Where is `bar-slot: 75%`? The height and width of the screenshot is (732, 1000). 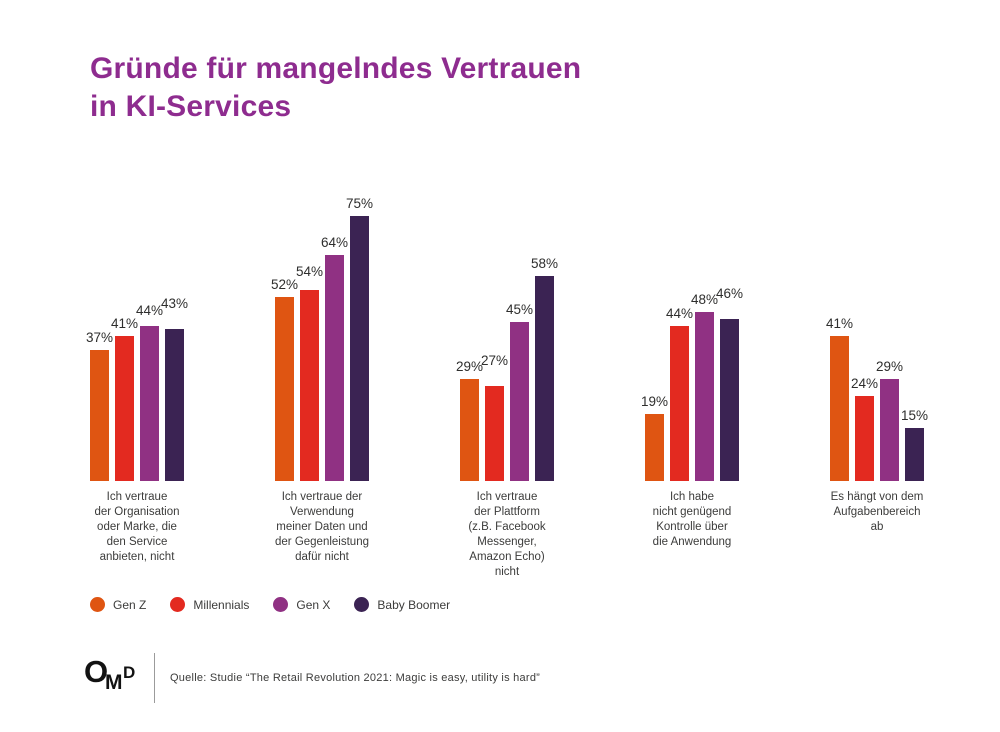 bar-slot: 75% is located at coordinates (359, 338).